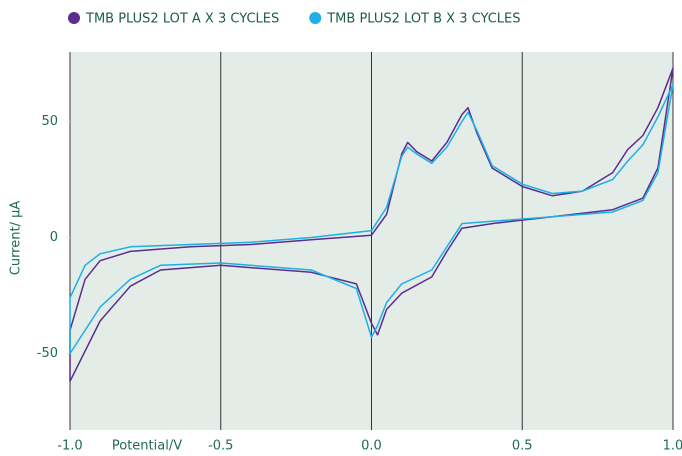 This screenshot has height=456, width=682. I want to click on x-tick-label: 0.5, so click(522, 446).